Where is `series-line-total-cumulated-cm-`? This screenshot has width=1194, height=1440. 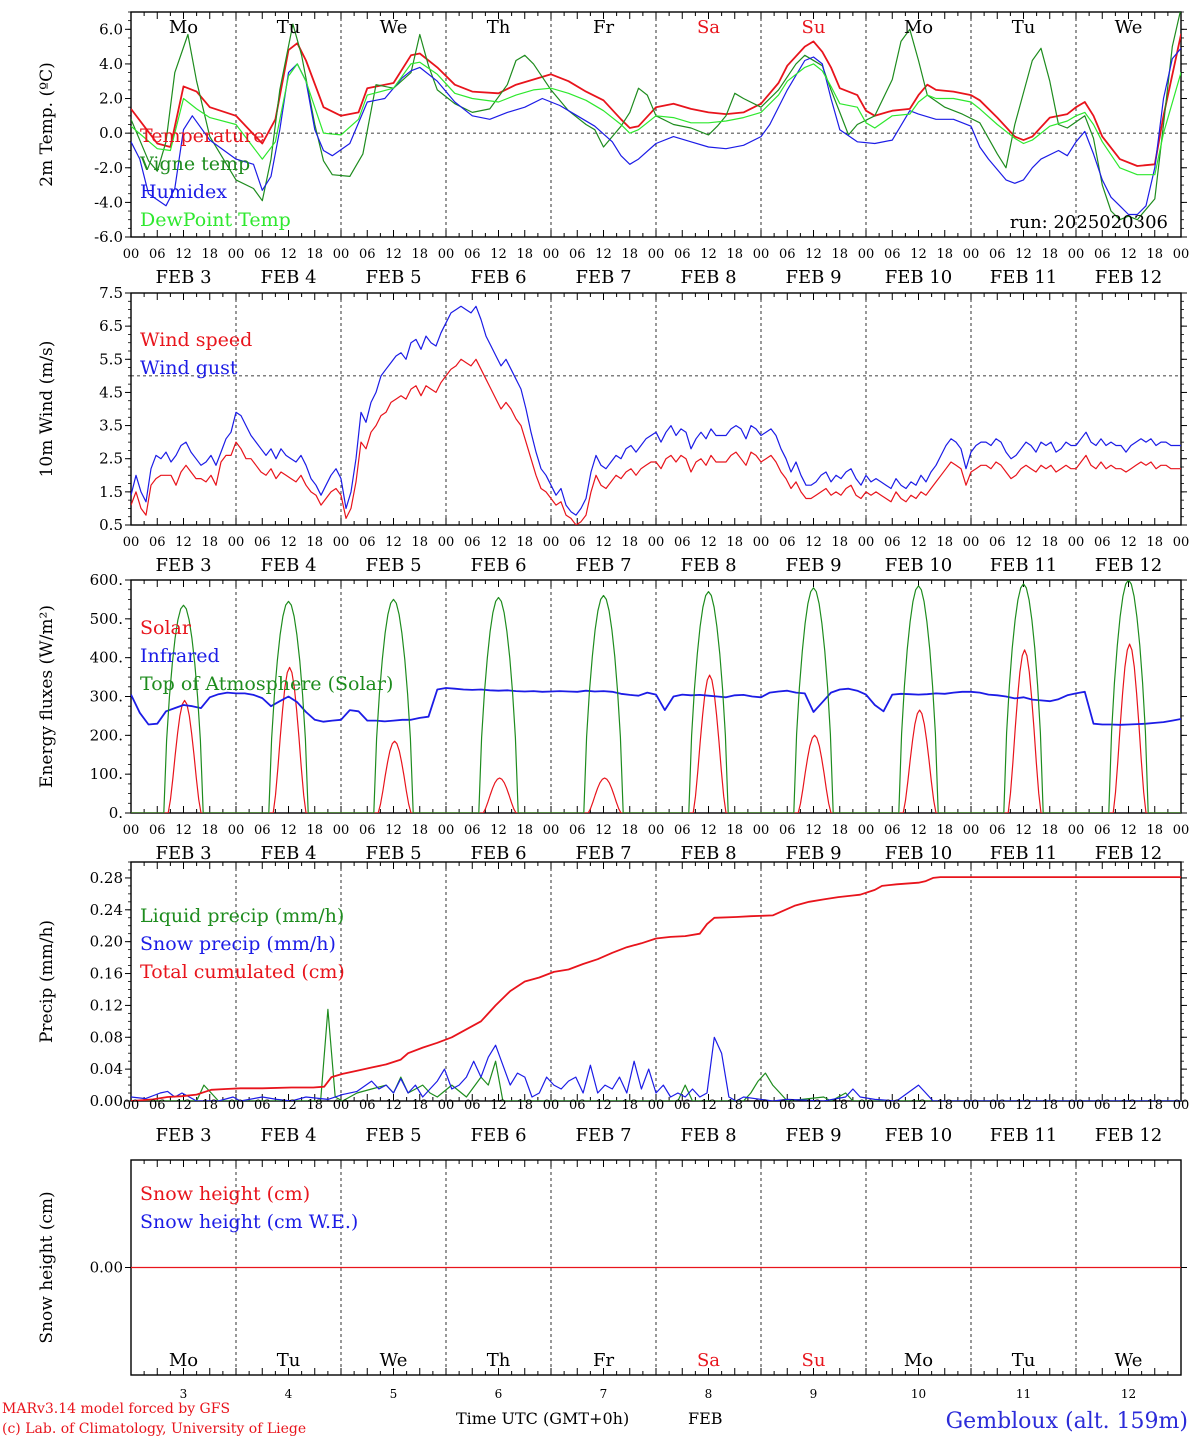
series-line-total-cumulated-cm- is located at coordinates (656, 988).